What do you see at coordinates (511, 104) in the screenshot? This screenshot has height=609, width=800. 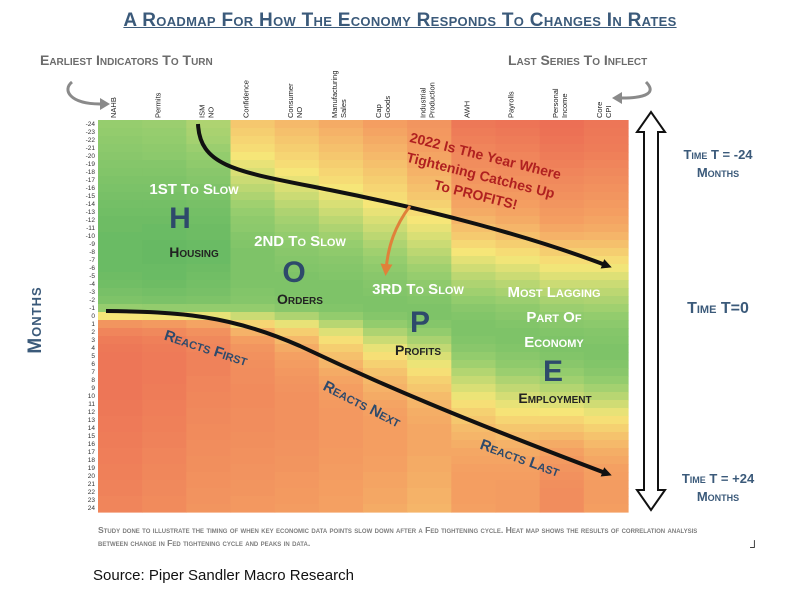 I see `x-tick-label: Payrolls` at bounding box center [511, 104].